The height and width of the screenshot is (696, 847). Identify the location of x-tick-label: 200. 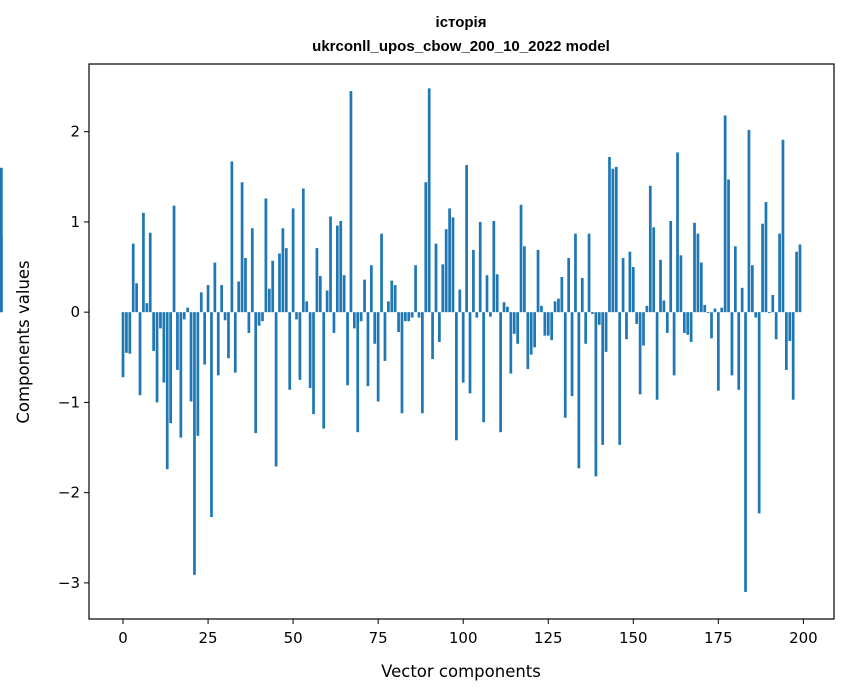
(803, 638).